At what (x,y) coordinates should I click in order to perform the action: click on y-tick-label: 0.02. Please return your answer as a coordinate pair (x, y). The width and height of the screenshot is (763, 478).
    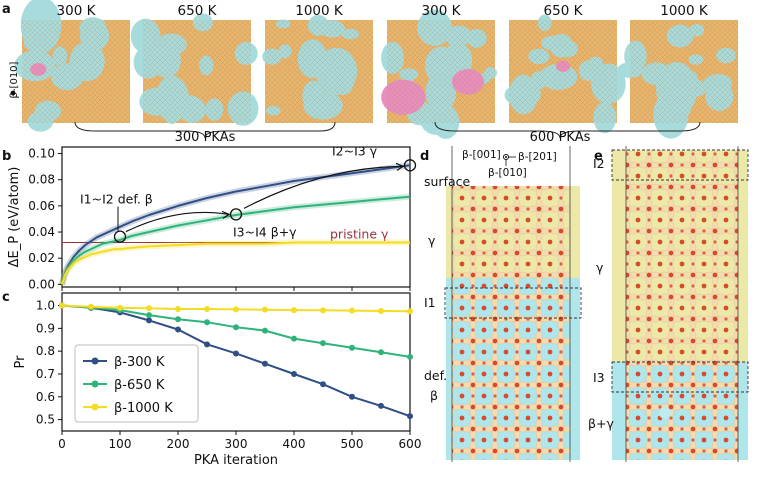
    Looking at the image, I should click on (41, 258).